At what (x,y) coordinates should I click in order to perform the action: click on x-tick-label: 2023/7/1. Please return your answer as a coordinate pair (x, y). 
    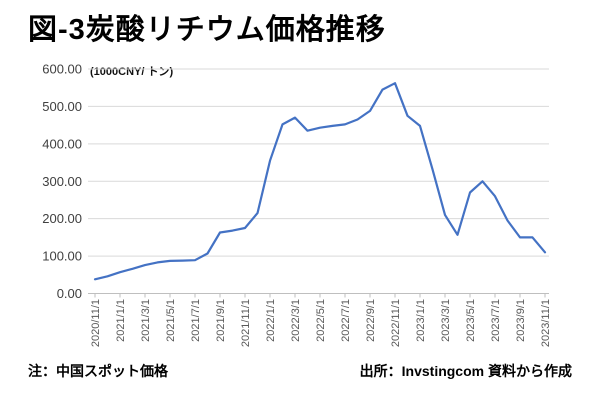
    Looking at the image, I should click on (496, 320).